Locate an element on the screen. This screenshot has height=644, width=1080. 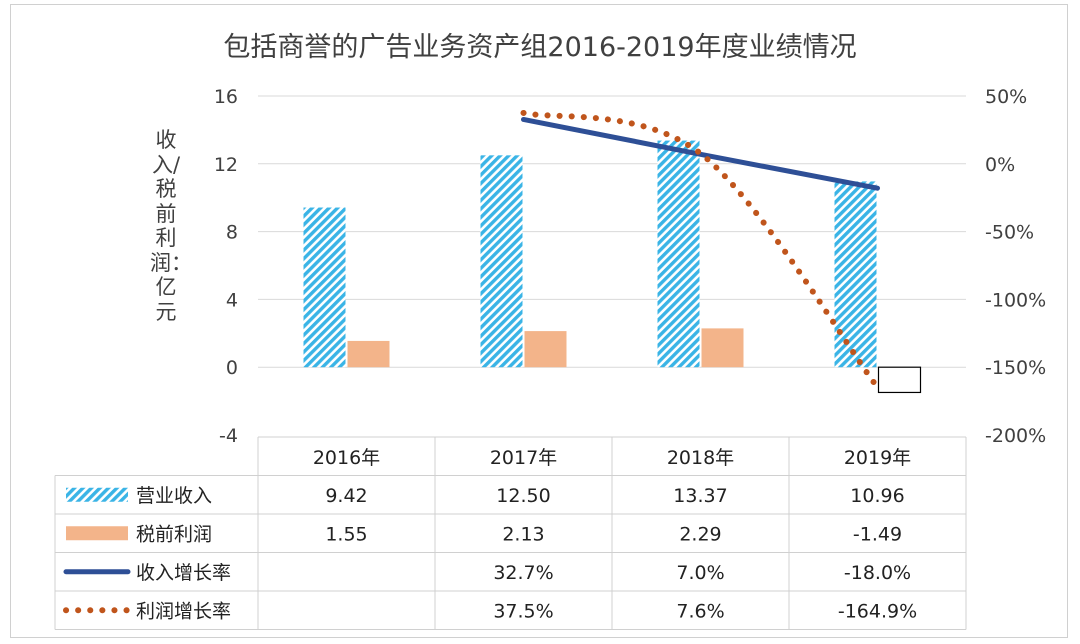
y-tick-label: 4 is located at coordinates (232, 300).